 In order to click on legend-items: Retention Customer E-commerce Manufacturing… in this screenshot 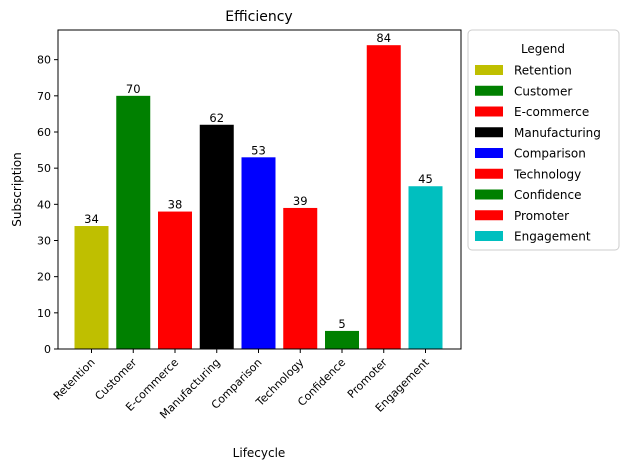, I will do `click(538, 154)`.